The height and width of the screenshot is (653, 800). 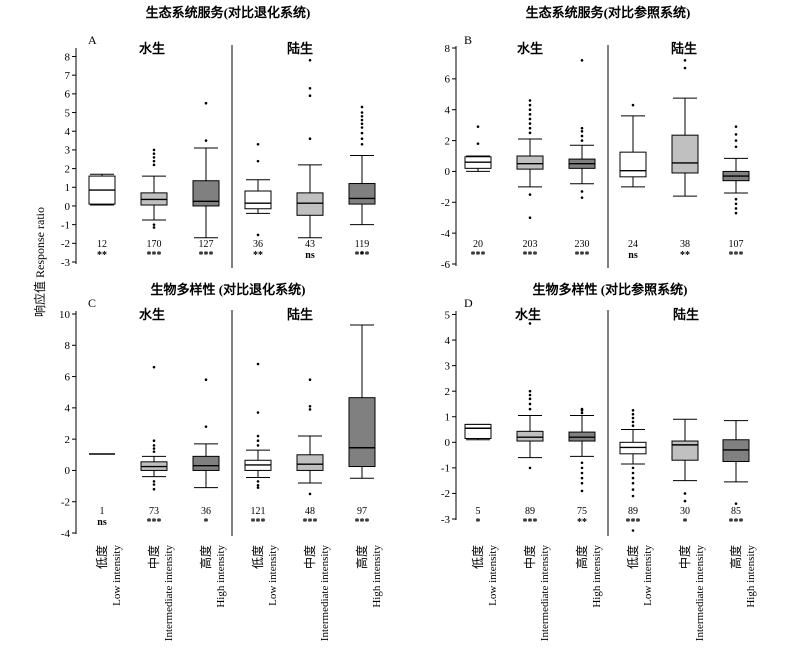 What do you see at coordinates (362, 511) in the screenshot?
I see `sample-size-label: 97` at bounding box center [362, 511].